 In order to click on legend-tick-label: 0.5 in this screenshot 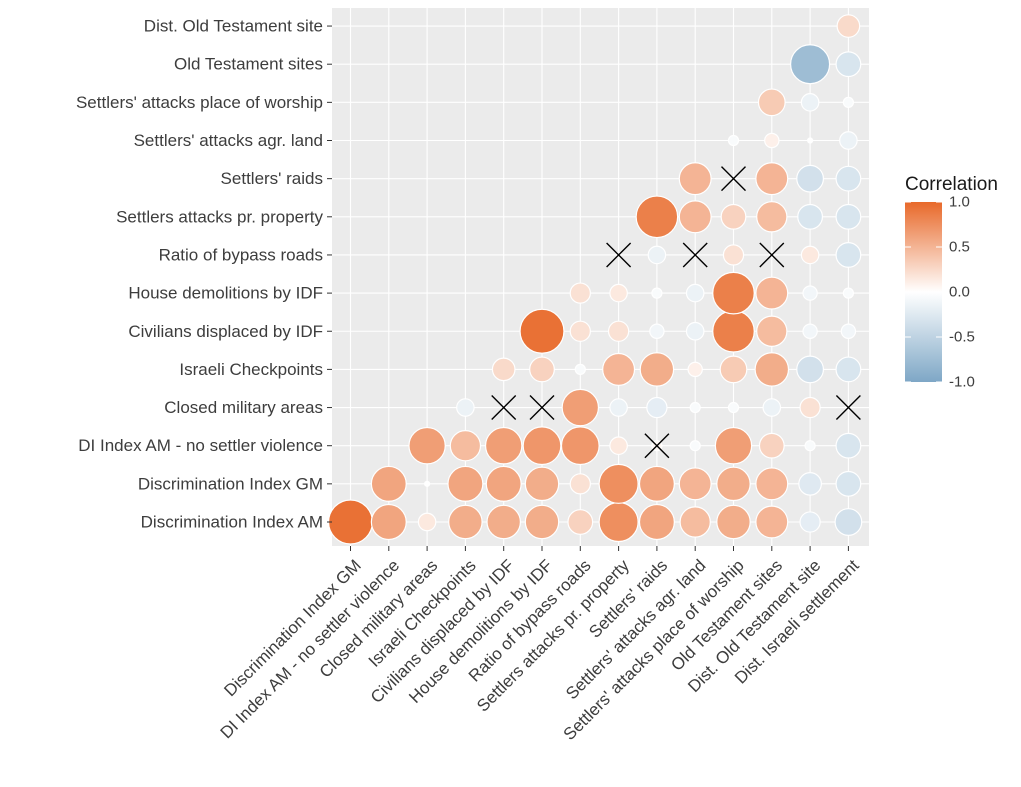, I will do `click(959, 247)`.